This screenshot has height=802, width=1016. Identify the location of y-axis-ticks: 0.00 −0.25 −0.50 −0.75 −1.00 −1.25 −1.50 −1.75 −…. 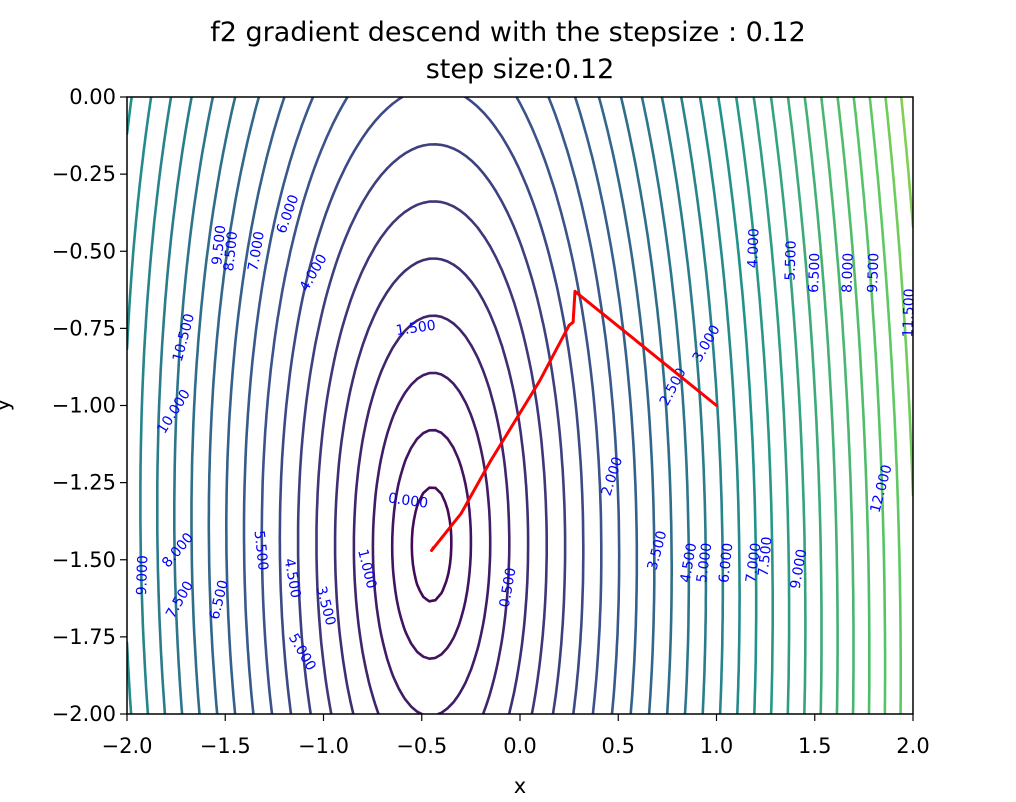
(89, 405).